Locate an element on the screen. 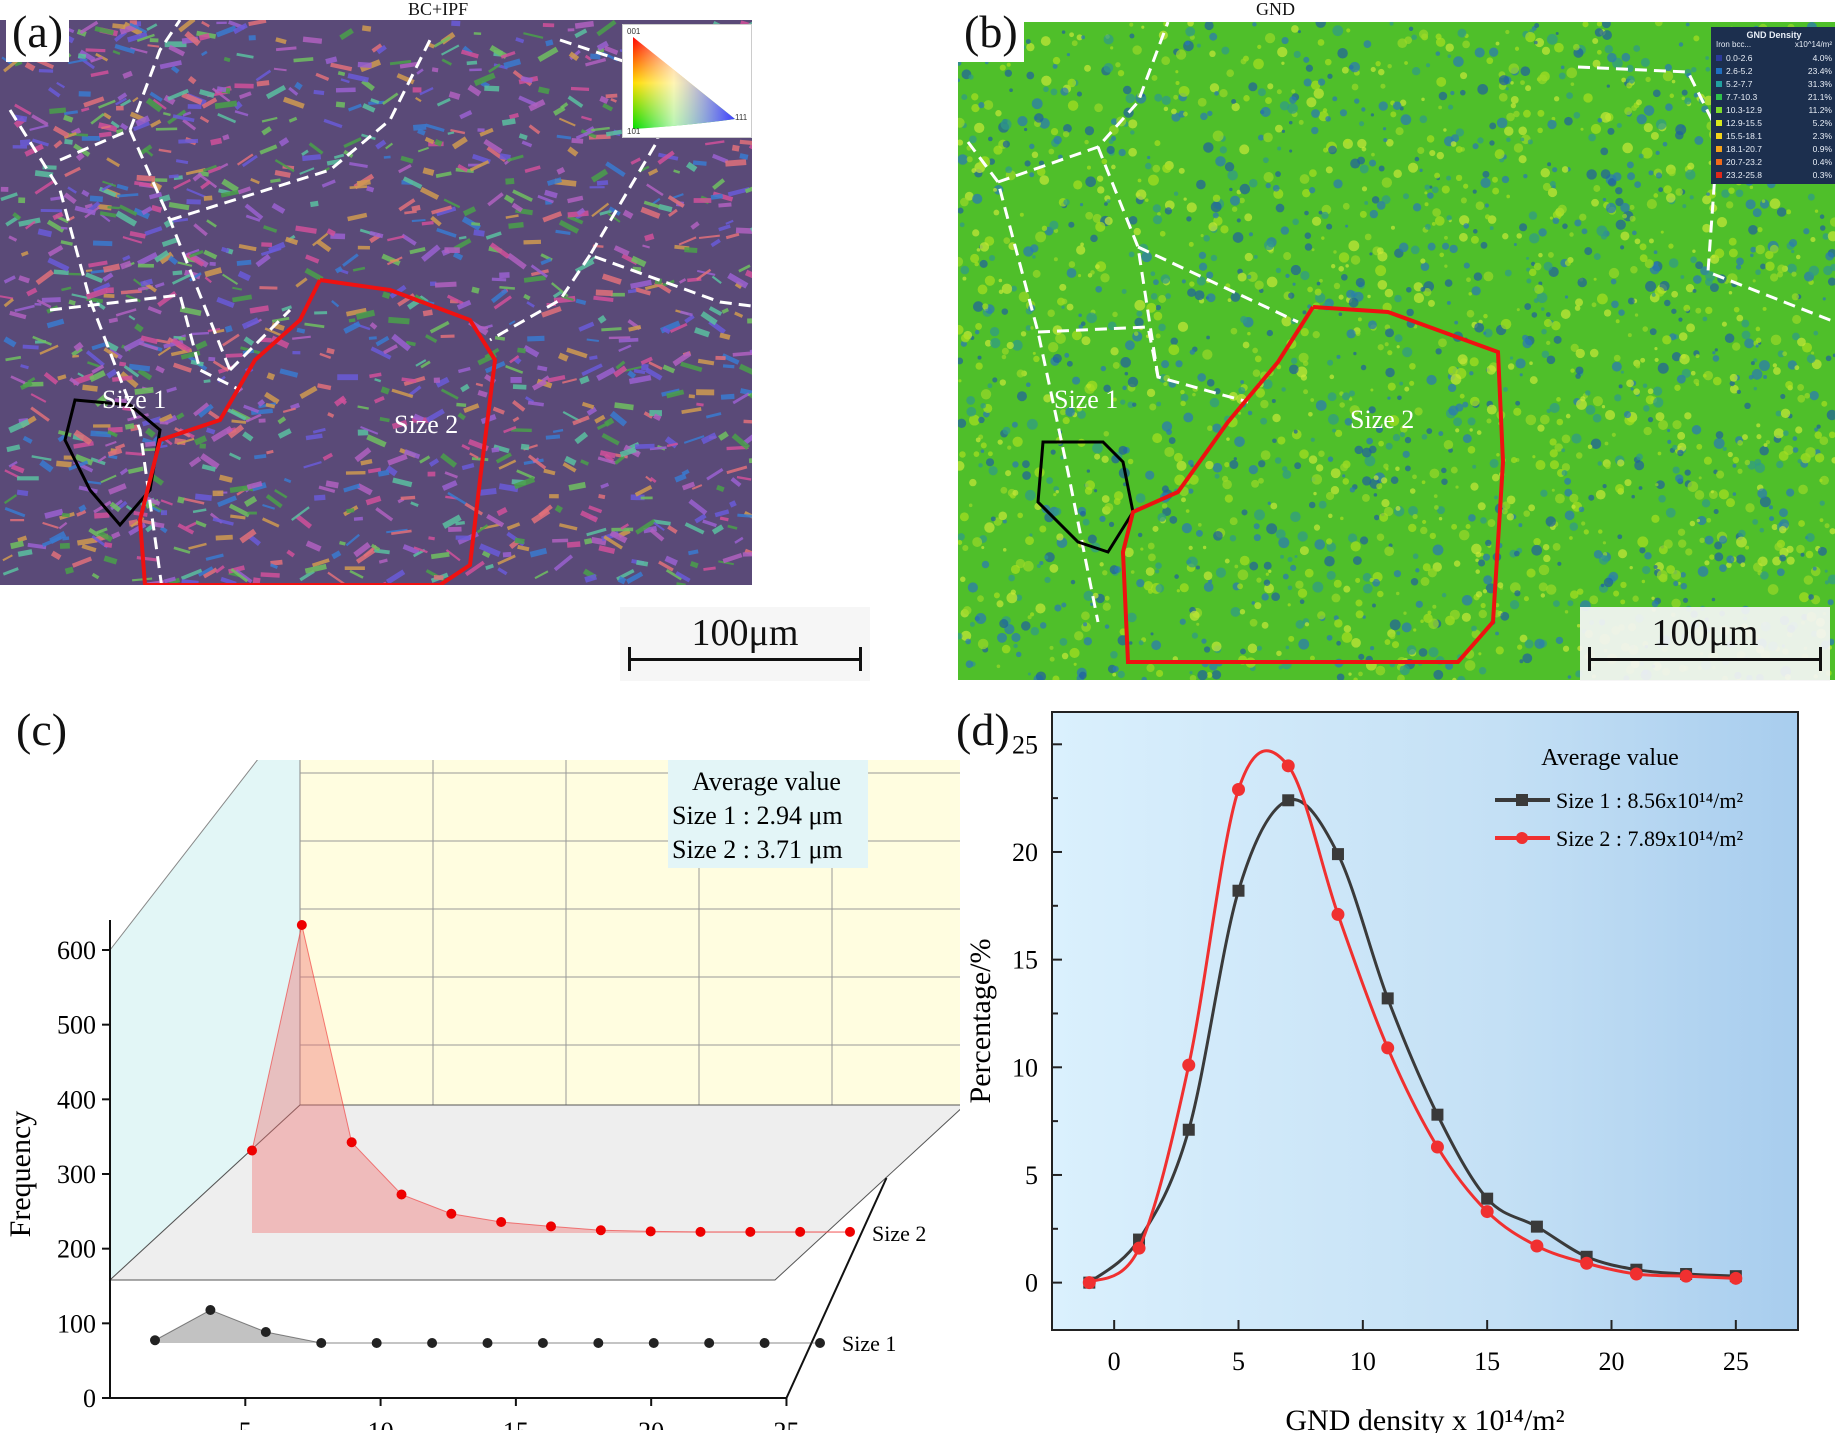  ipf-corner-001: 001 is located at coordinates (634, 31).